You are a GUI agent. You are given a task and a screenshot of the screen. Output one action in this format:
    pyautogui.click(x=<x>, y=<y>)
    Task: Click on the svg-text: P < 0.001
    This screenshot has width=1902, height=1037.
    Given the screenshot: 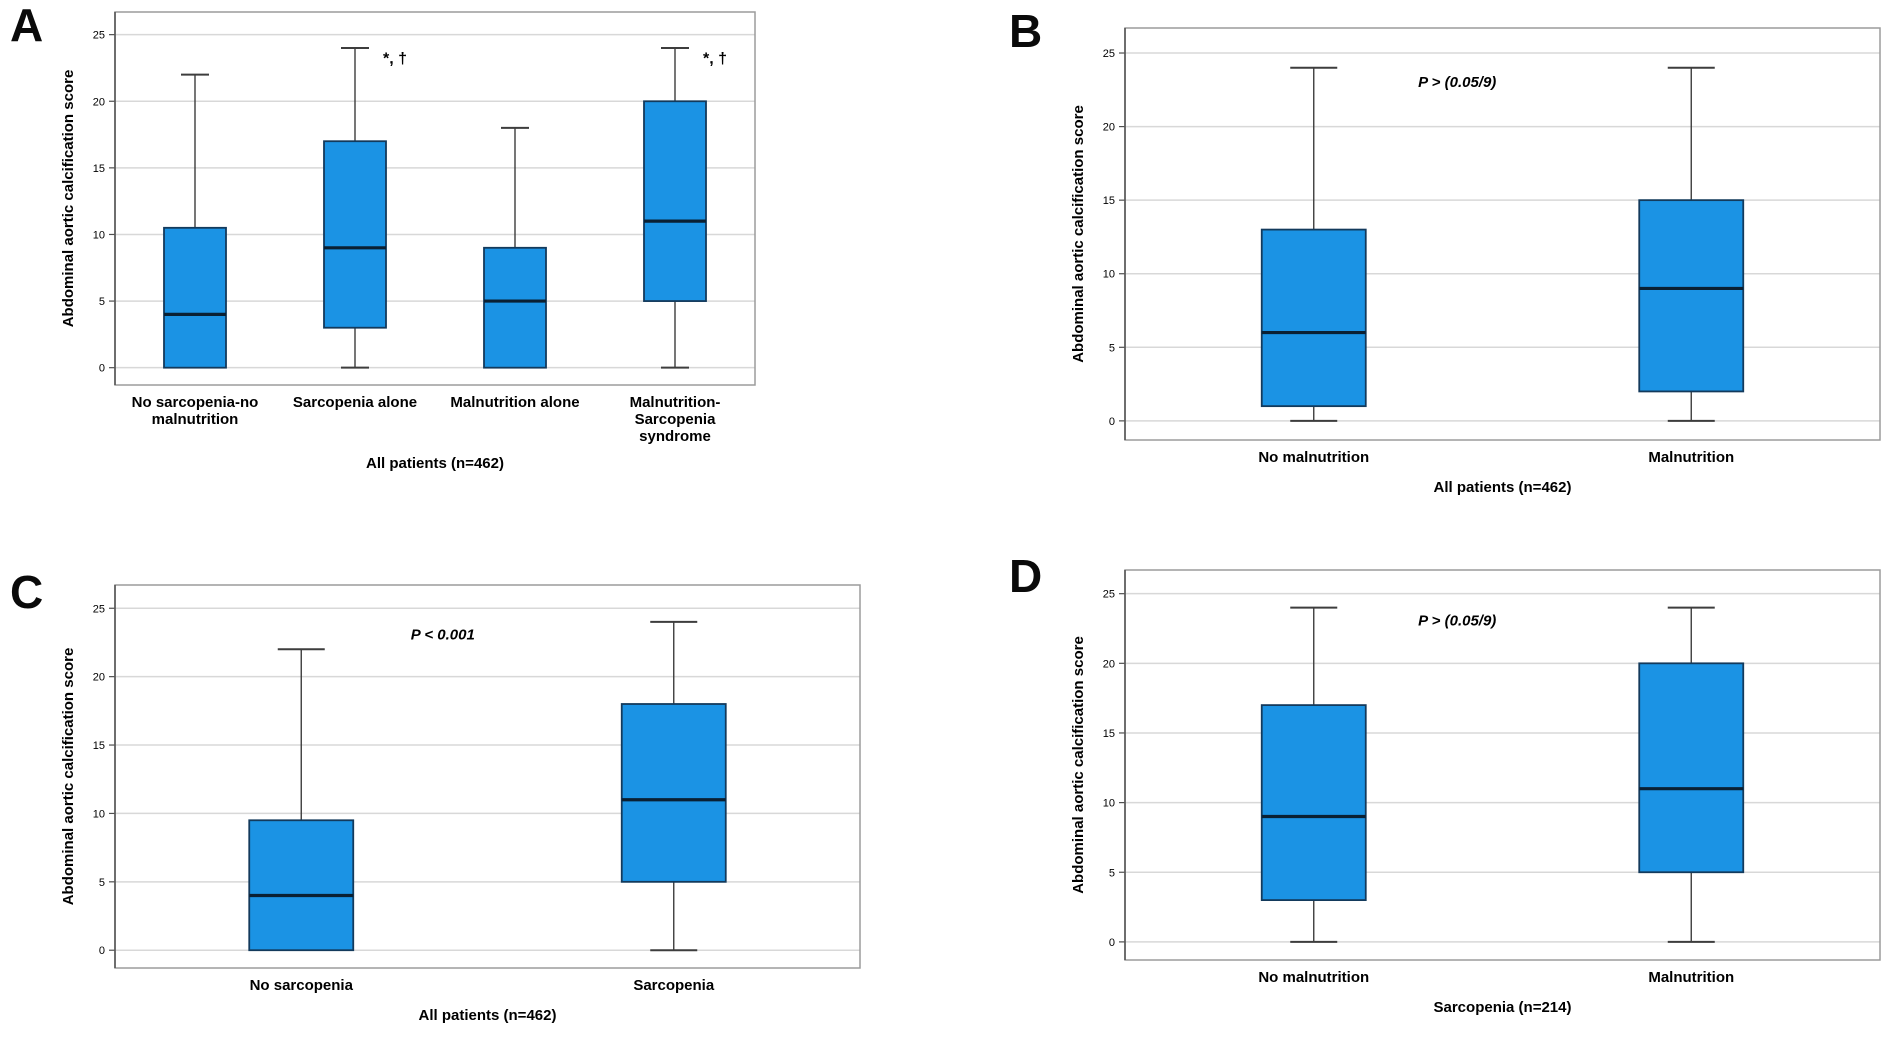 What is the action you would take?
    pyautogui.click(x=443, y=635)
    